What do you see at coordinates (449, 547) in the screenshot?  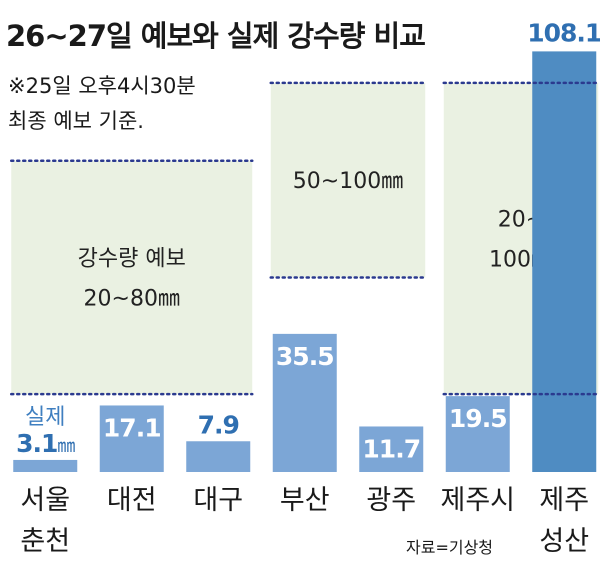 I see `source-label: 자료=기상청` at bounding box center [449, 547].